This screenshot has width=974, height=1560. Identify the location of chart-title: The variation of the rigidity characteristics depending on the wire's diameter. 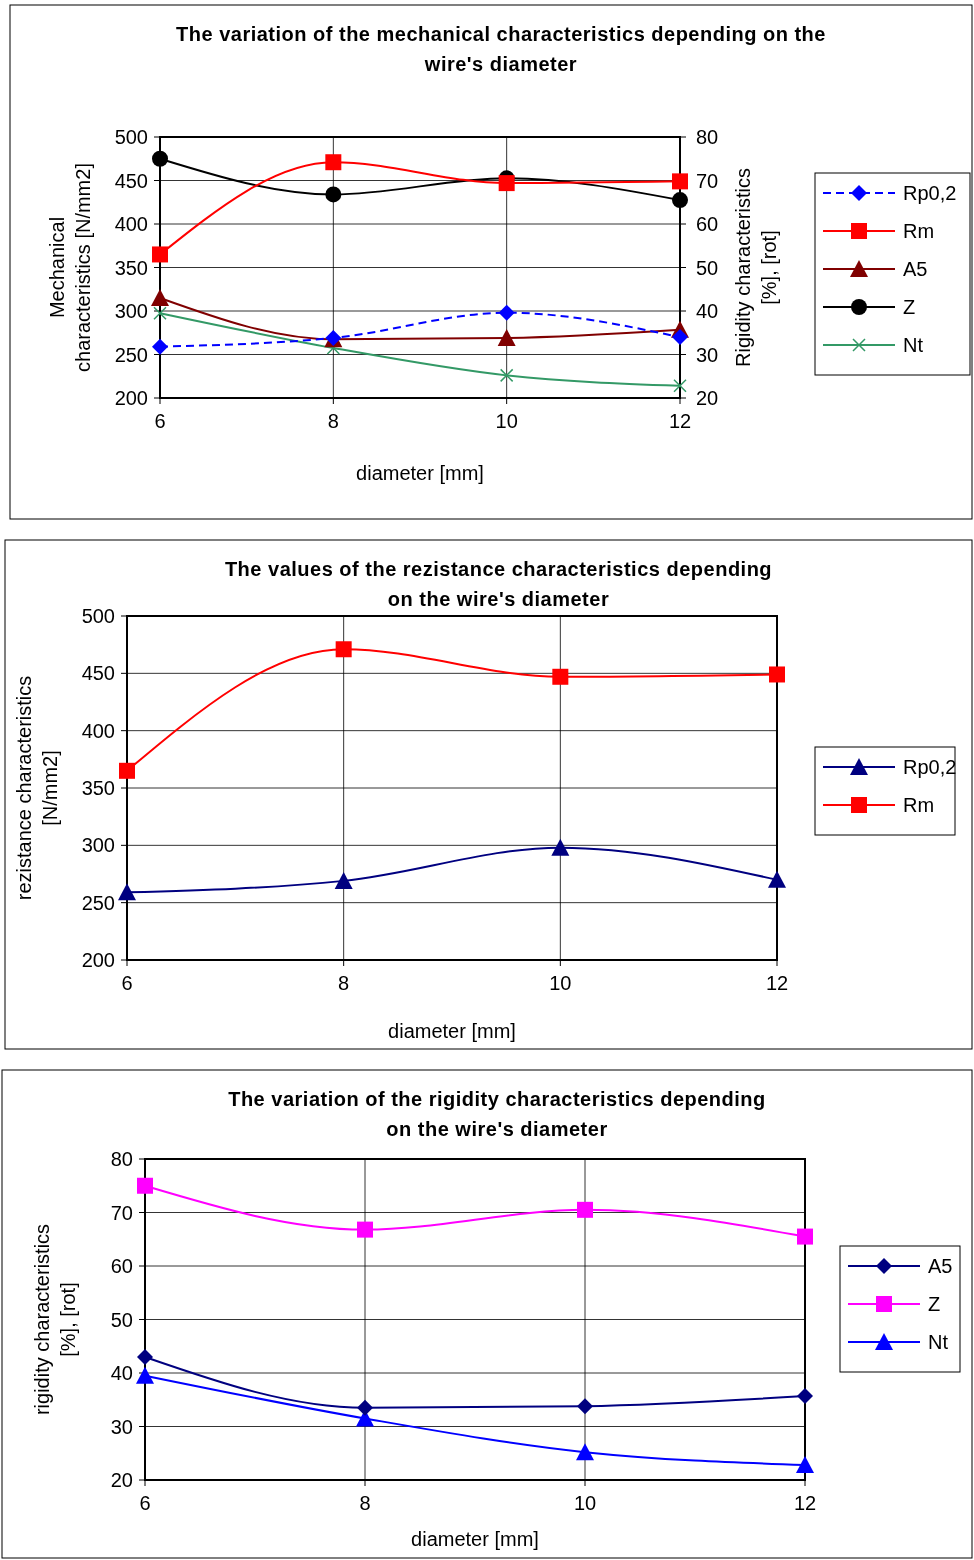
(497, 1114).